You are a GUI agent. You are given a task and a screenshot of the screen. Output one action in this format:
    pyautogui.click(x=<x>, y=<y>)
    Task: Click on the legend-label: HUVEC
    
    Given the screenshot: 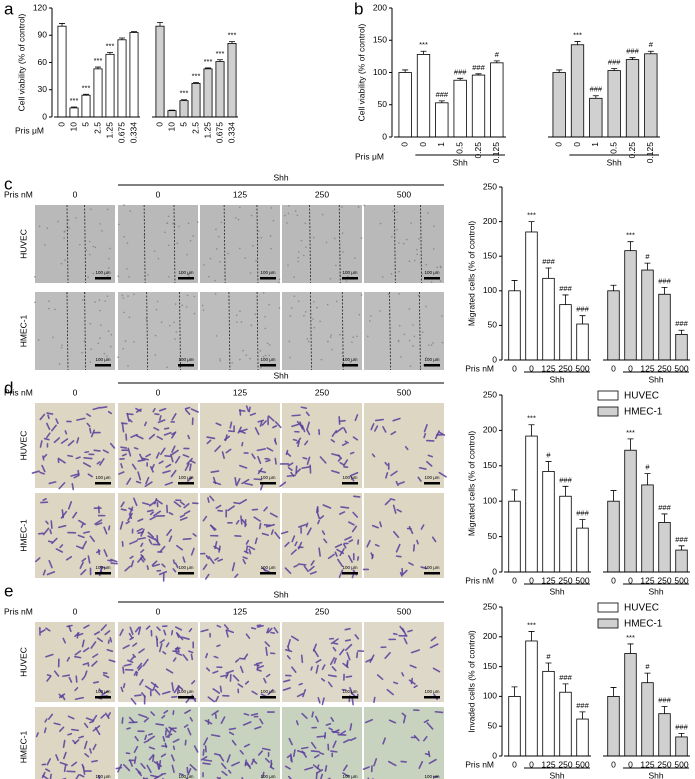 What is the action you would take?
    pyautogui.click(x=641, y=608)
    